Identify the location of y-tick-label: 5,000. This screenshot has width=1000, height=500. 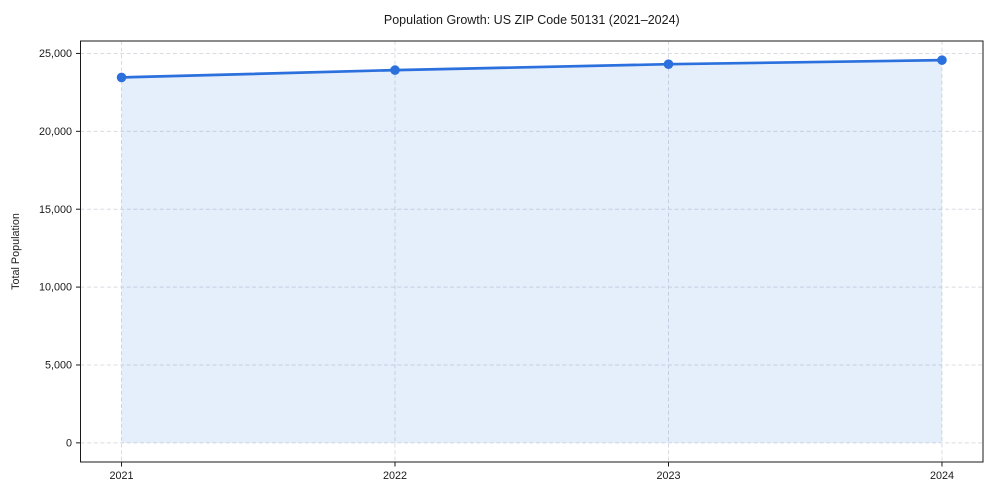
(58, 366).